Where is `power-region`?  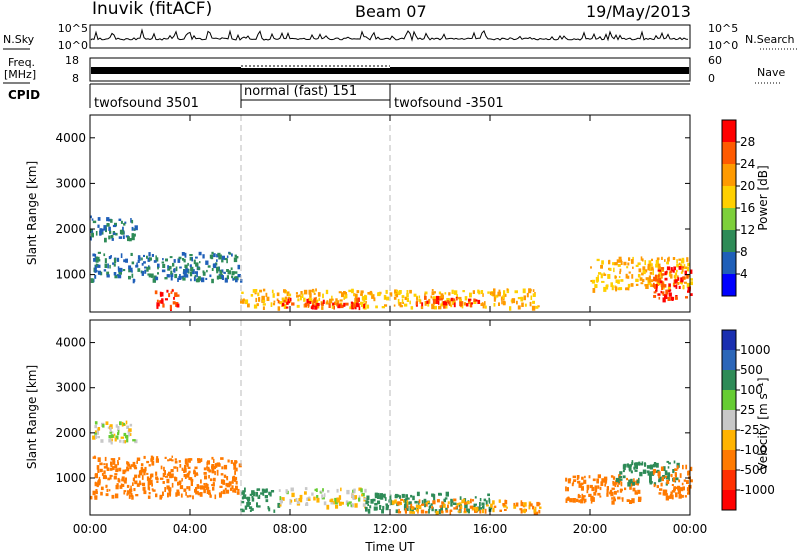 power-region is located at coordinates (466, 299).